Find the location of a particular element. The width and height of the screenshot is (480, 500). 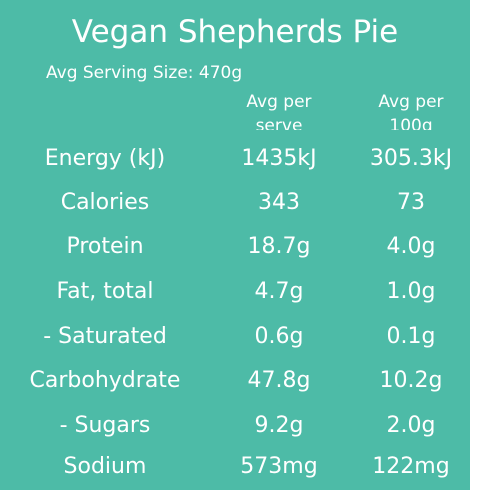

nutrient-row-fat-total: Fat, total 4.7g 1.0g is located at coordinates (235, 292).